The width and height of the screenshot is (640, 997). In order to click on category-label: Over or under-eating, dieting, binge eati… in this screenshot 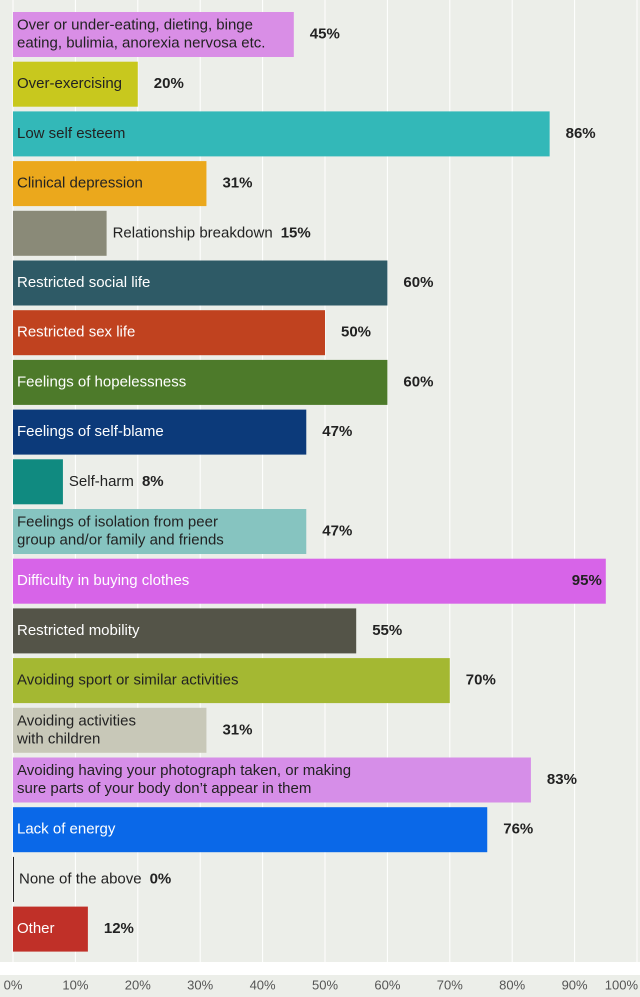, I will do `click(141, 33)`.